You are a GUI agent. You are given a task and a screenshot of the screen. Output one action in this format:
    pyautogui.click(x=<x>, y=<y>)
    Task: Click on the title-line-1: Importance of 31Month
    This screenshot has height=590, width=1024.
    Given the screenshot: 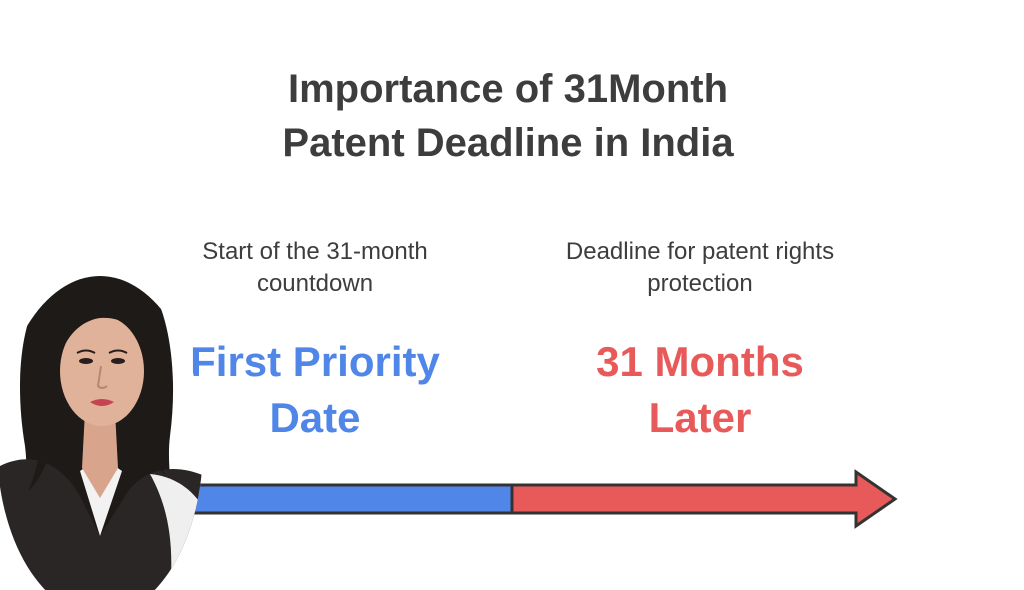 What is the action you would take?
    pyautogui.click(x=508, y=89)
    